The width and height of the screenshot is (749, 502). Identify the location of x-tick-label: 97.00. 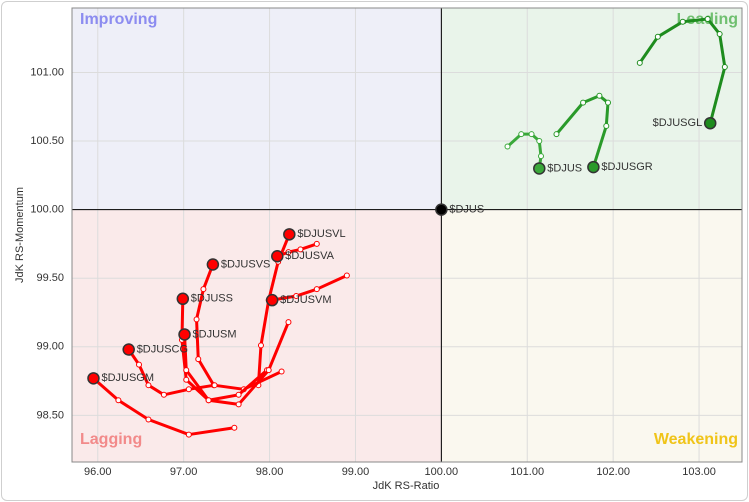
(184, 472).